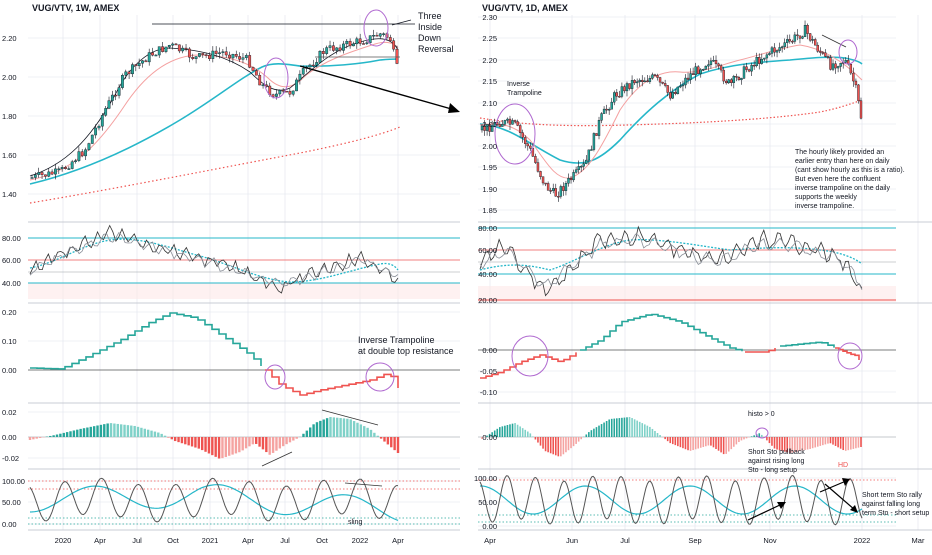  I want to click on reversal-label-4: Reversal, so click(436, 49).